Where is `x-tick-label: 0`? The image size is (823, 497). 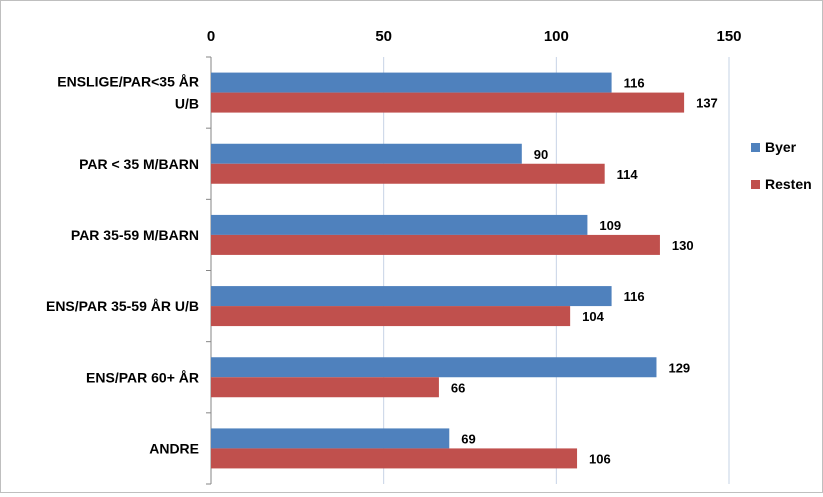
x-tick-label: 0 is located at coordinates (211, 36).